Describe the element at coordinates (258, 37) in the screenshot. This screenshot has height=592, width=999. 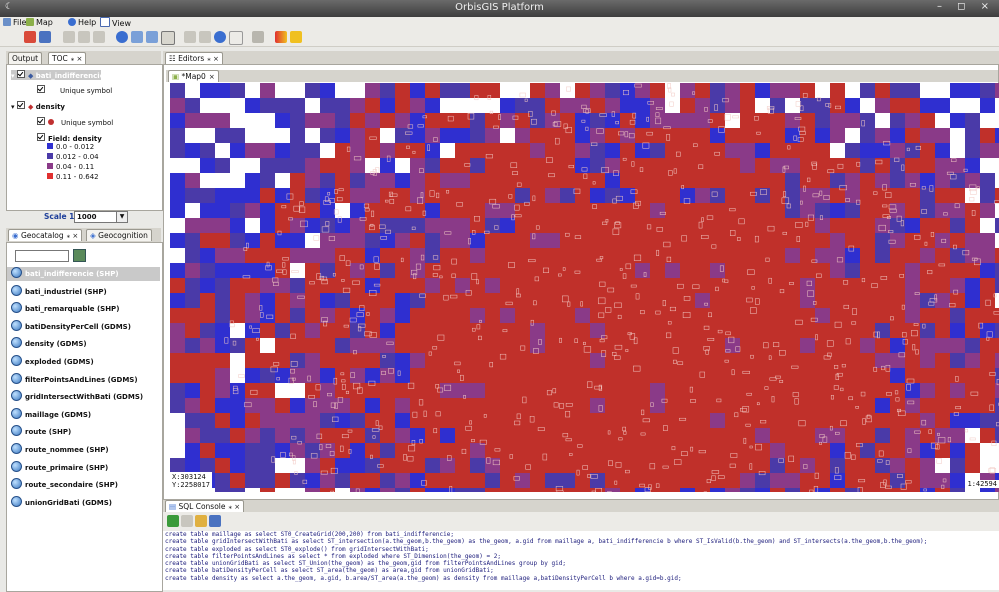
I see `edit-icon` at that location.